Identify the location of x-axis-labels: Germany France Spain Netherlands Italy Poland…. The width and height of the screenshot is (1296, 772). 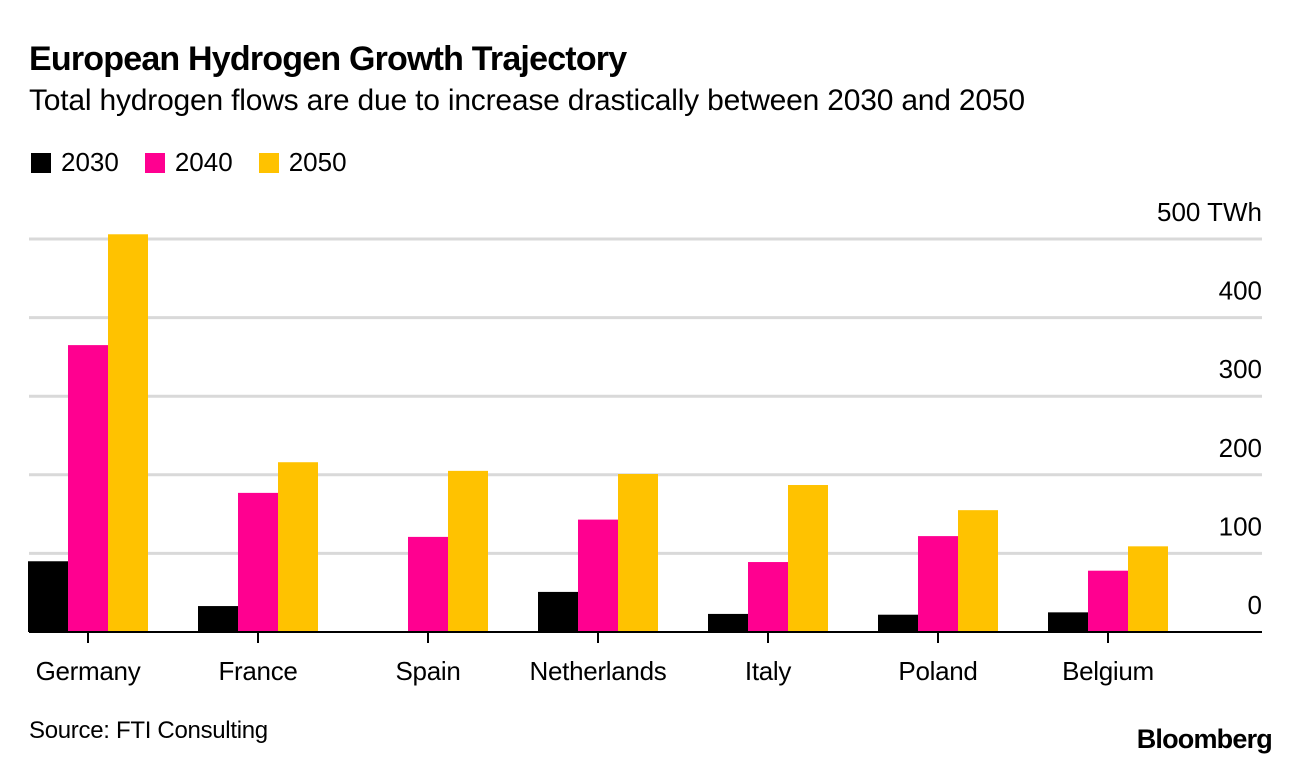
(595, 671).